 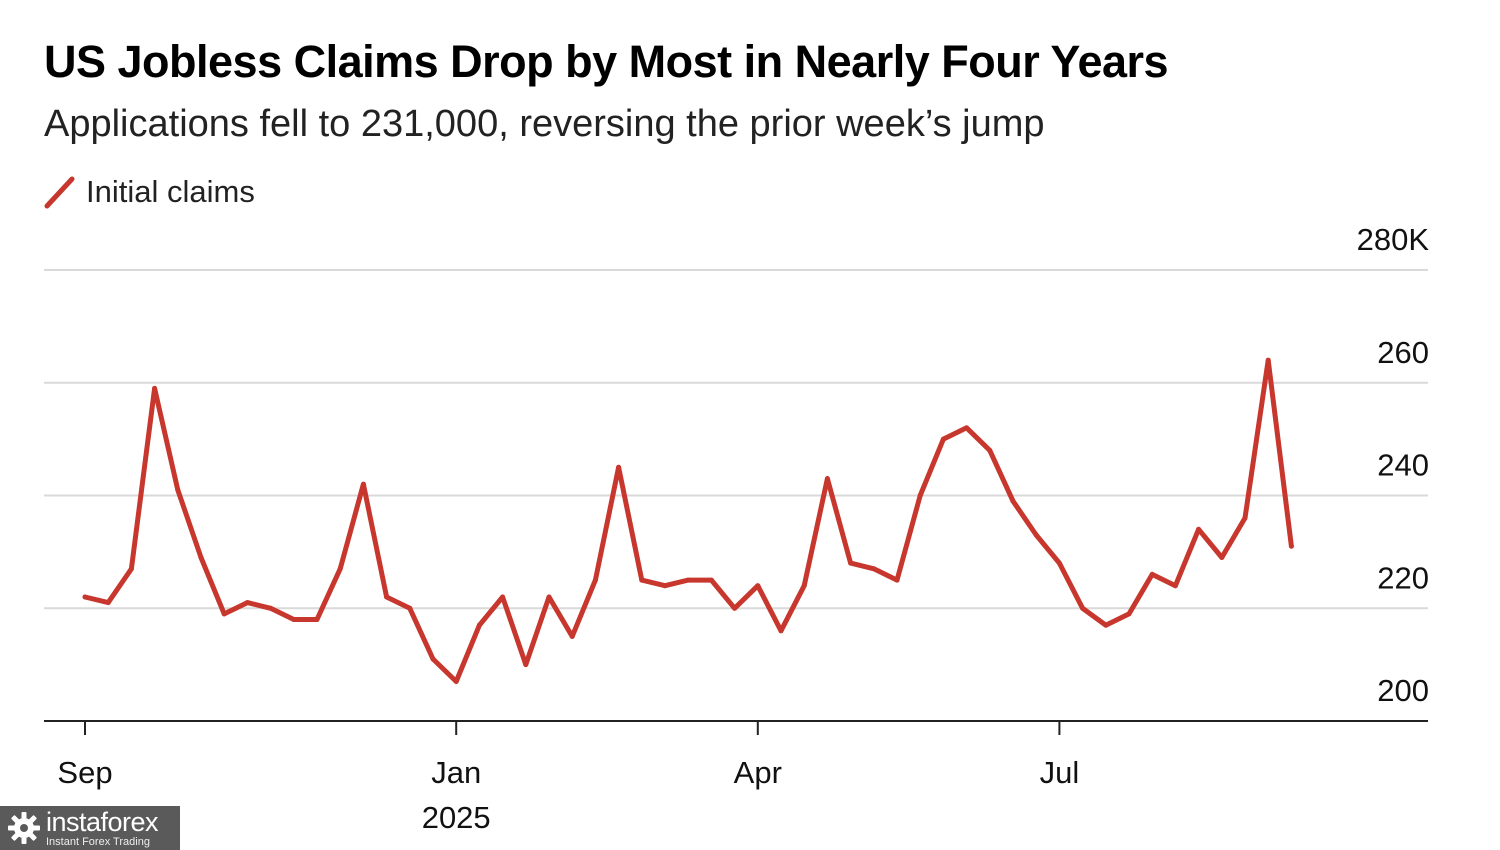 What do you see at coordinates (1060, 772) in the screenshot?
I see `x-tick-label-jul: Jul` at bounding box center [1060, 772].